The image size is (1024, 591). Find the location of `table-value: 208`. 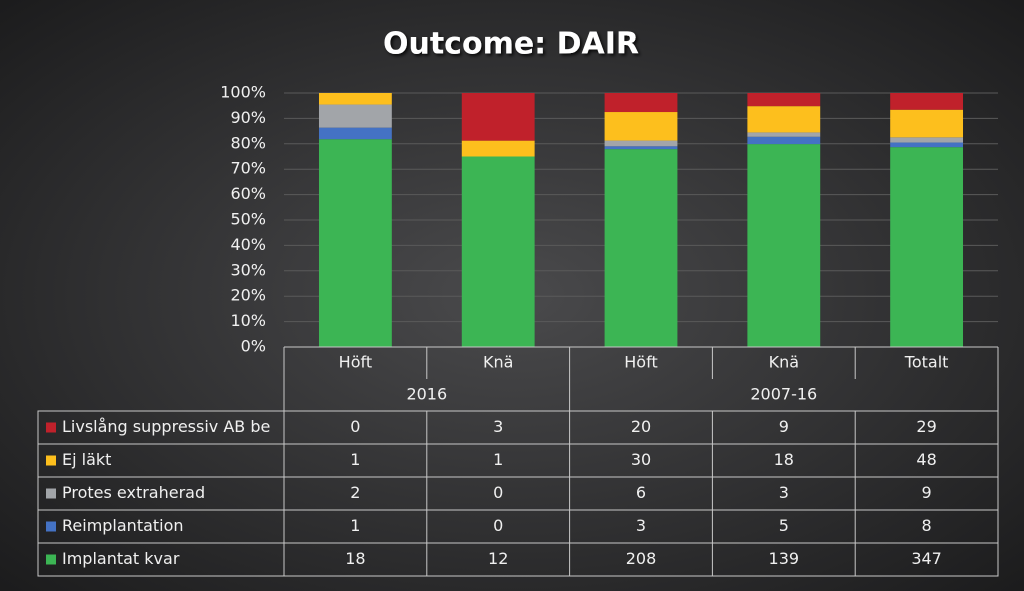

table-value: 208 is located at coordinates (641, 558).